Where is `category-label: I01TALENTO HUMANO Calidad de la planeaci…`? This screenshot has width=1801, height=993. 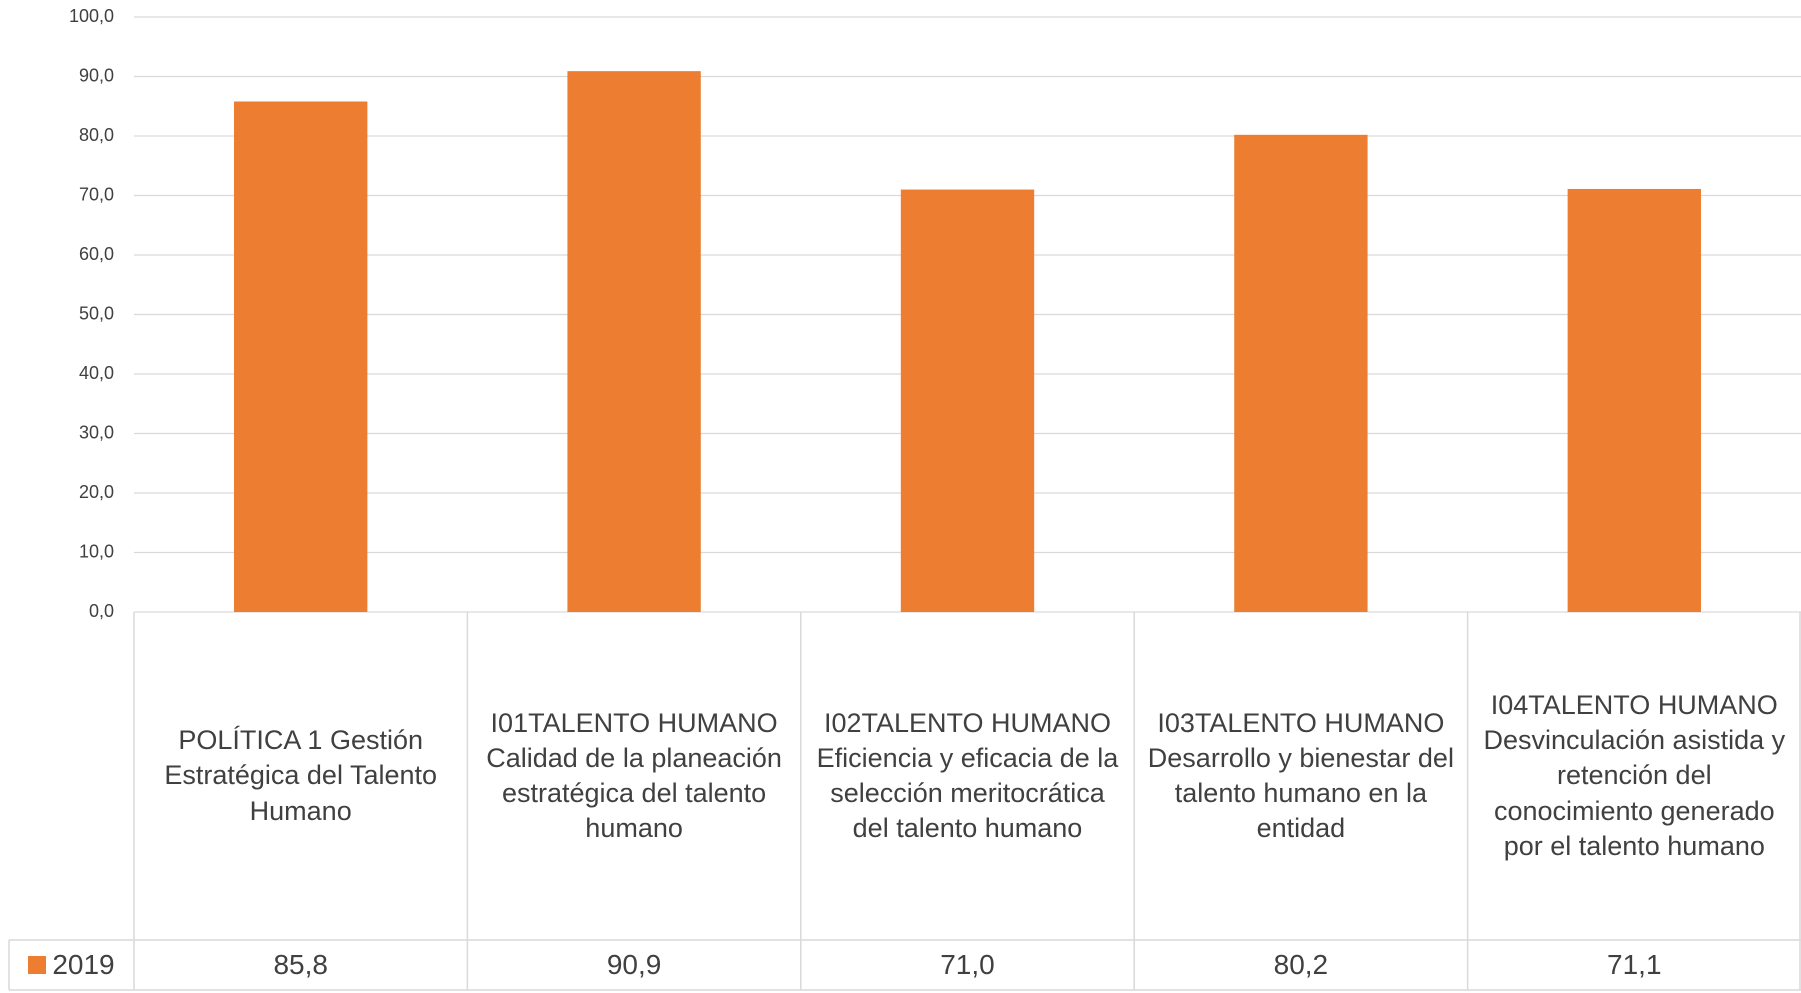 category-label: I01TALENTO HUMANO Calidad de la planeaci… is located at coordinates (634, 775).